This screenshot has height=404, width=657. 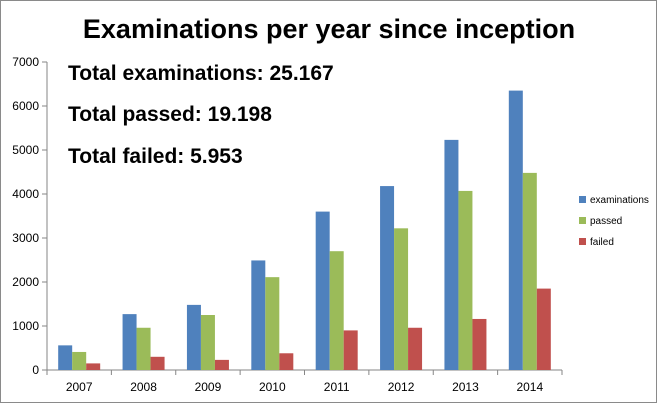 What do you see at coordinates (582, 199) in the screenshot?
I see `legend-swatch-examinations` at bounding box center [582, 199].